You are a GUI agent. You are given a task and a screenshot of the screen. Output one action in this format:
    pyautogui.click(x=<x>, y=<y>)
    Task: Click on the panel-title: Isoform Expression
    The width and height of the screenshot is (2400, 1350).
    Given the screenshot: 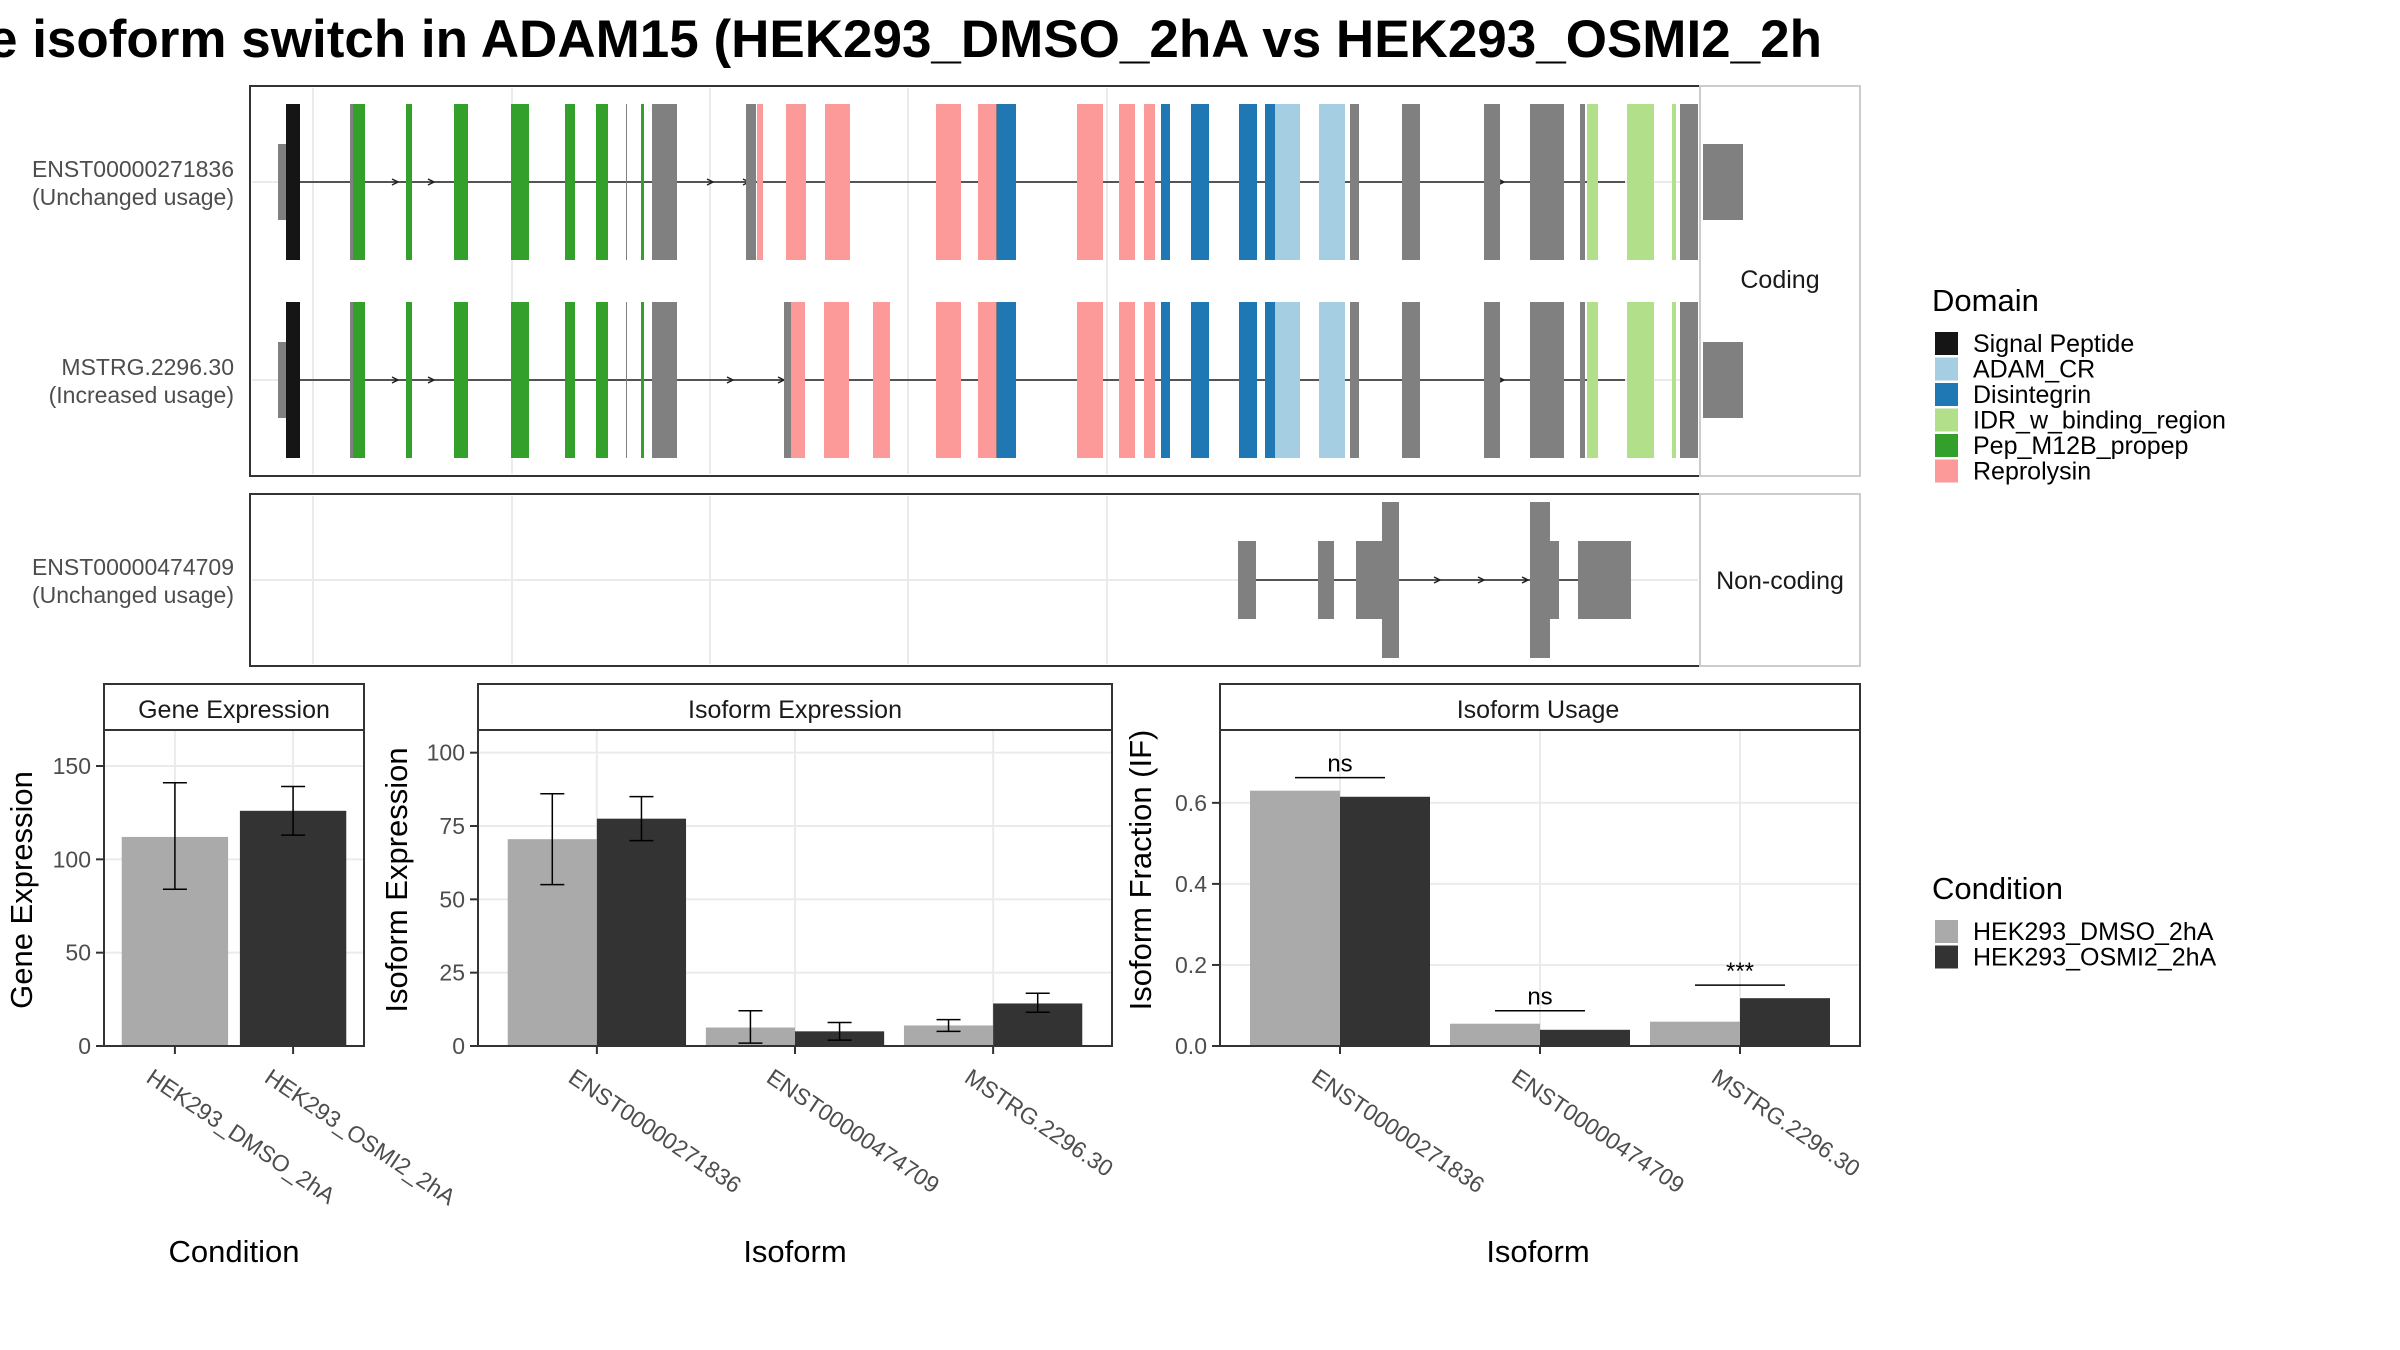 What is the action you would take?
    pyautogui.click(x=795, y=710)
    